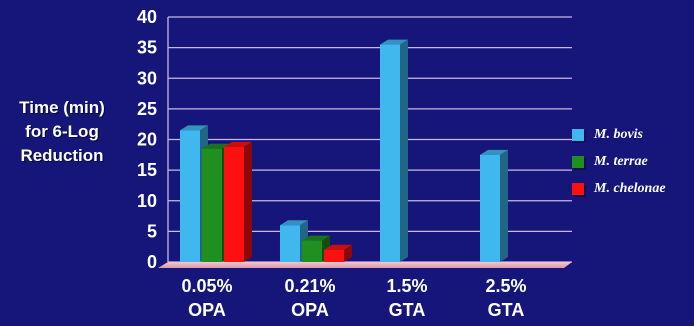 This screenshot has width=694, height=326. I want to click on x-tick-label: 0.05%, so click(206, 286).